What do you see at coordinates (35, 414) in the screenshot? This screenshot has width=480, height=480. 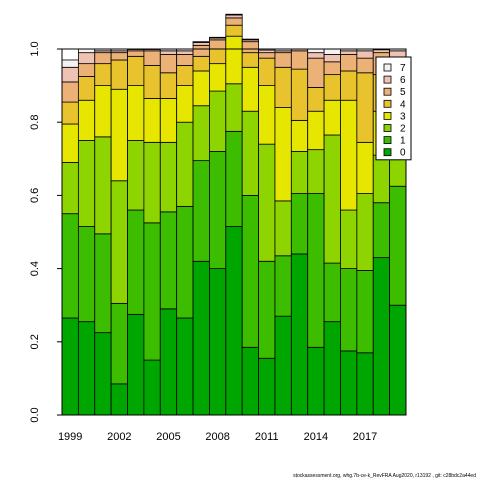 I see `y-tick-label: 0.0` at bounding box center [35, 414].